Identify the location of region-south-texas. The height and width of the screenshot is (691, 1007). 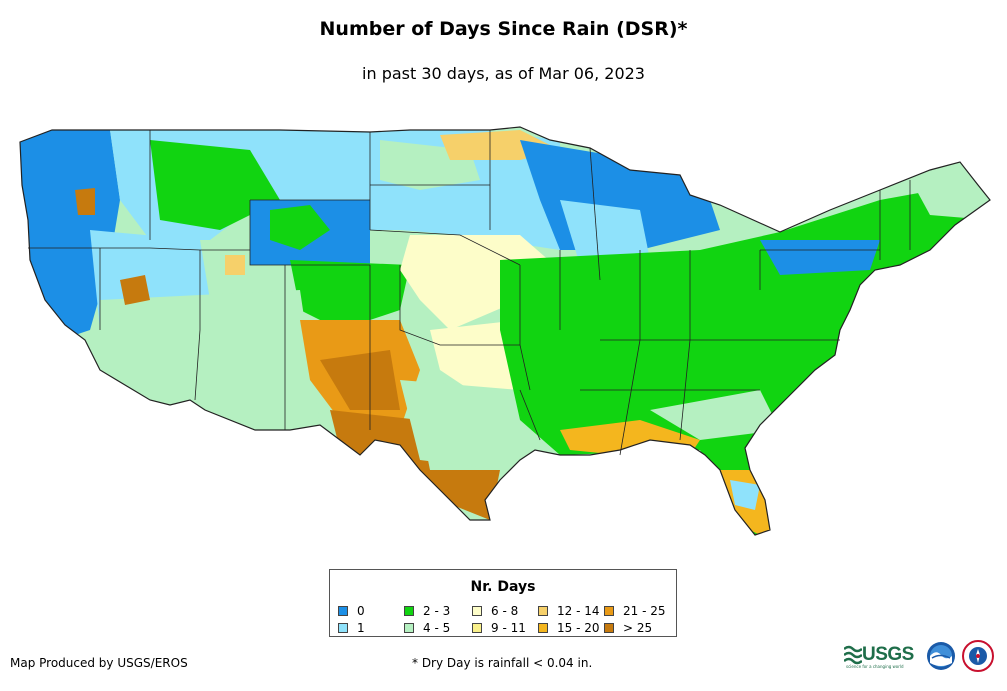
(460, 495).